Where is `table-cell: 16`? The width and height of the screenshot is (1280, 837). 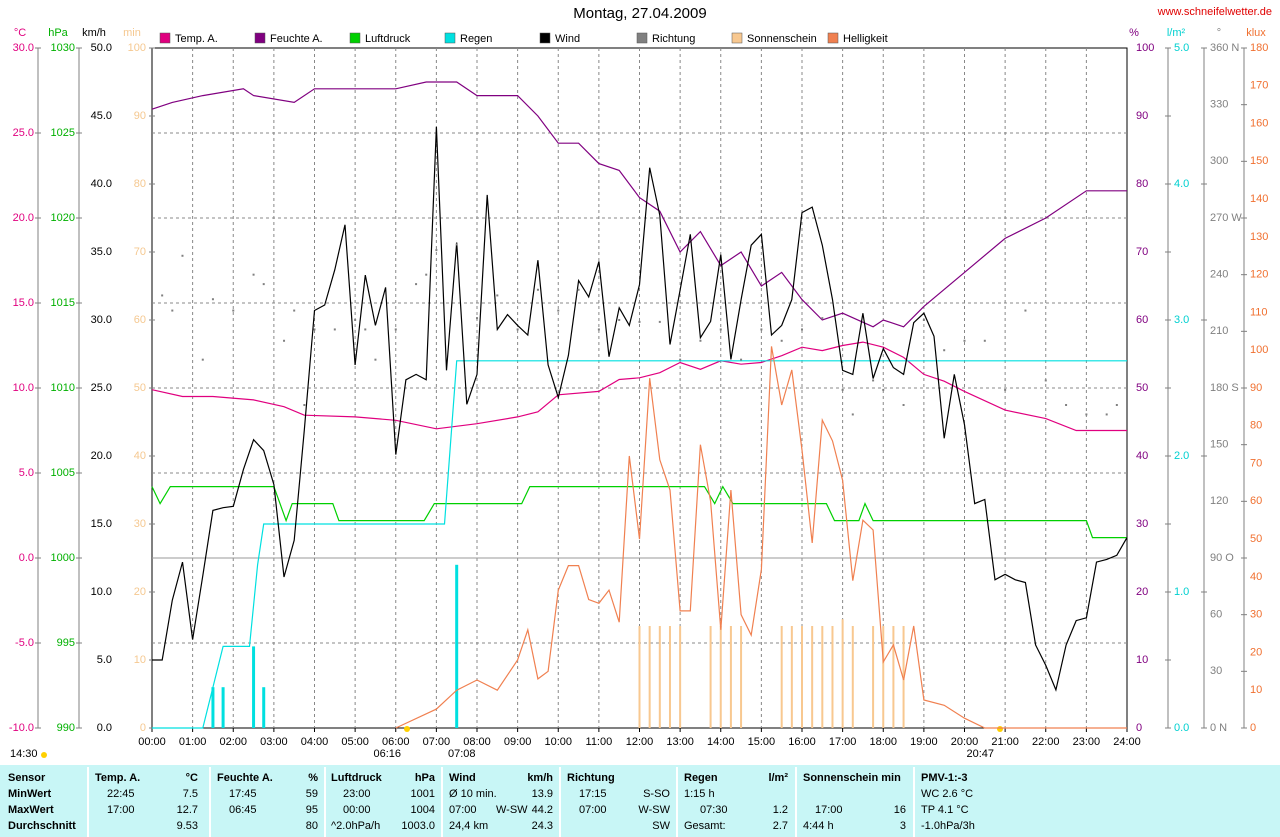
table-cell: 16 is located at coordinates (900, 810).